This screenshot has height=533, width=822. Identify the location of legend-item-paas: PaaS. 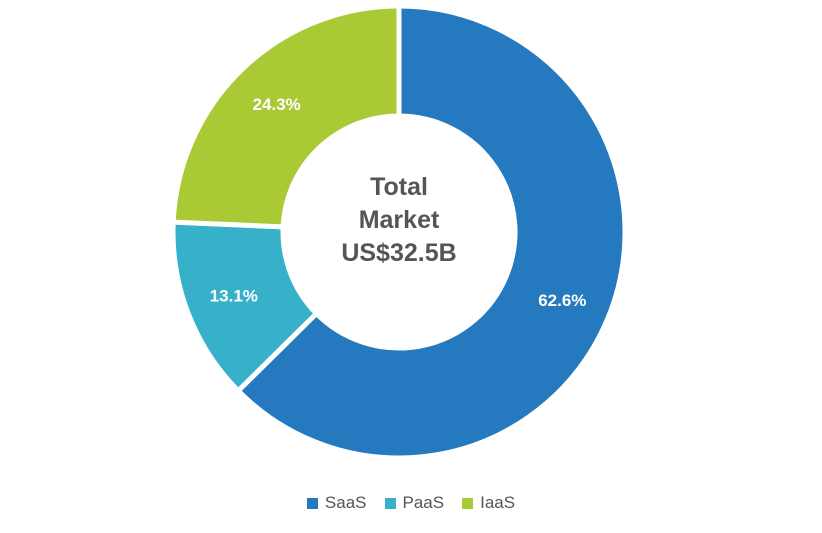
(414, 503).